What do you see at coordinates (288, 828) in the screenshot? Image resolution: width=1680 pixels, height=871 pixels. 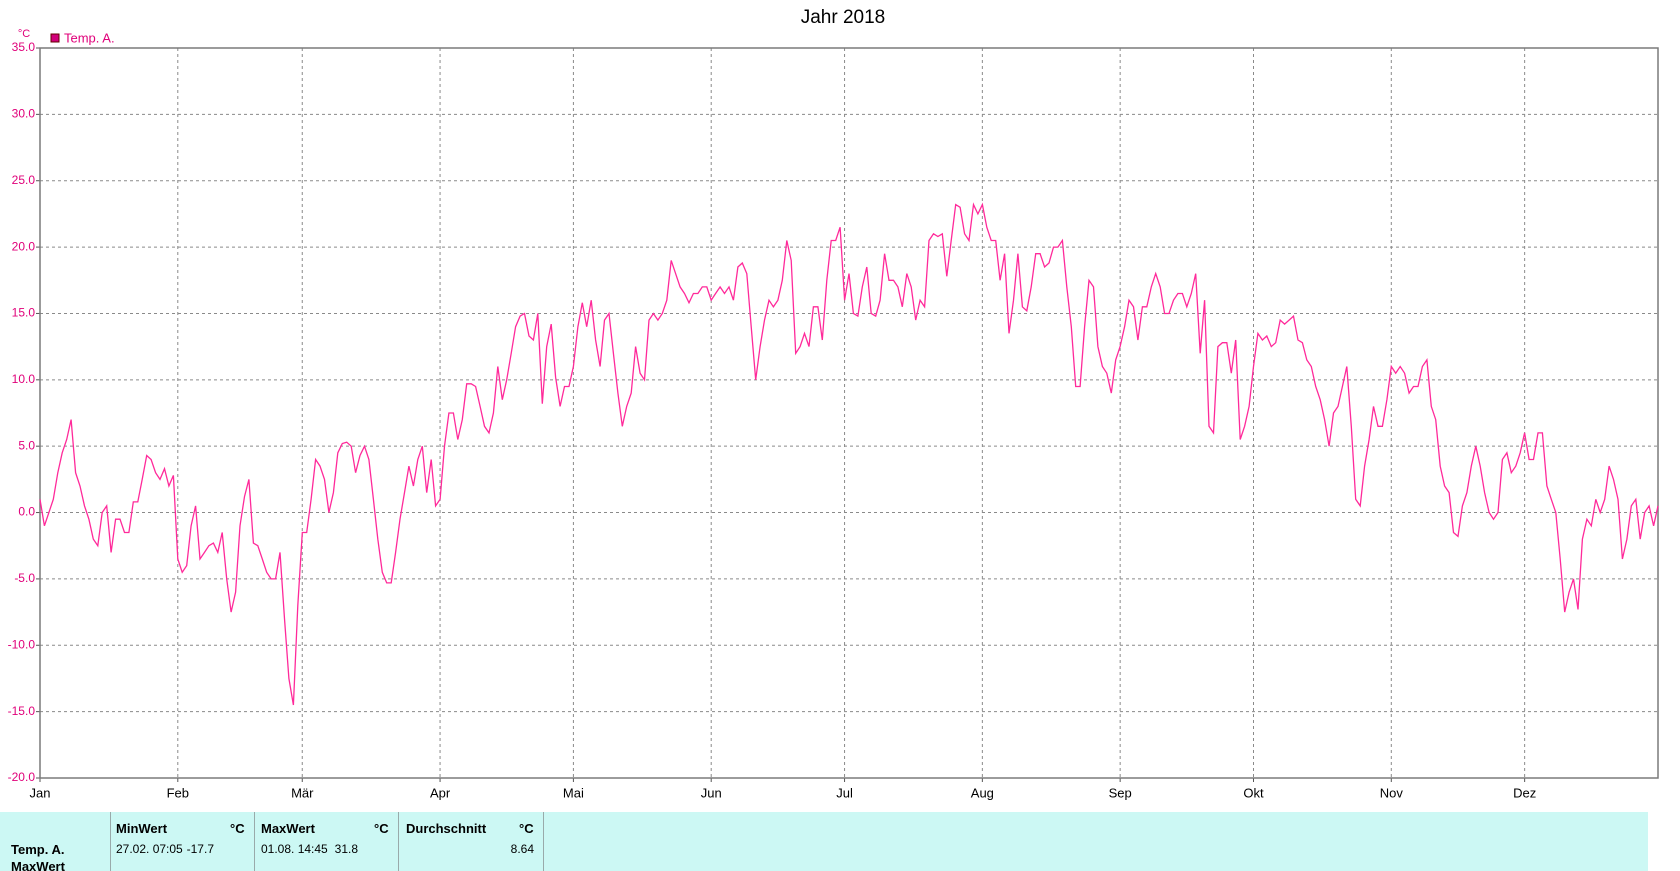 I see `col-header: MaxWert` at bounding box center [288, 828].